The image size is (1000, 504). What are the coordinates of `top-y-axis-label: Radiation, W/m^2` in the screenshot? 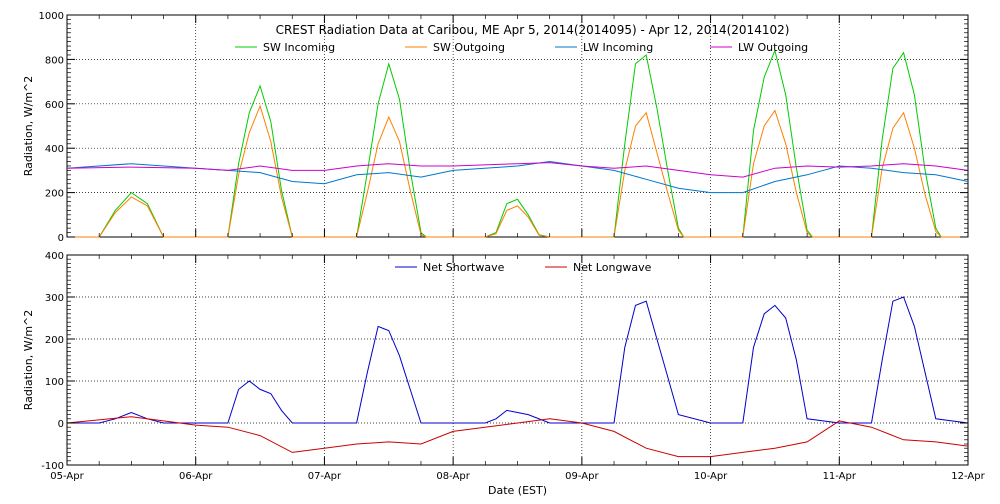 It's located at (28, 126).